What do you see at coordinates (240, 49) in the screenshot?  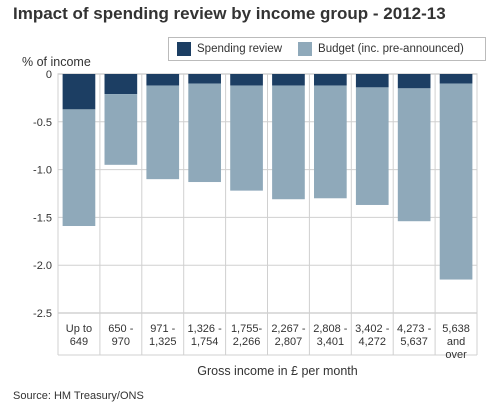 I see `legend-label-spending-review: Spending review` at bounding box center [240, 49].